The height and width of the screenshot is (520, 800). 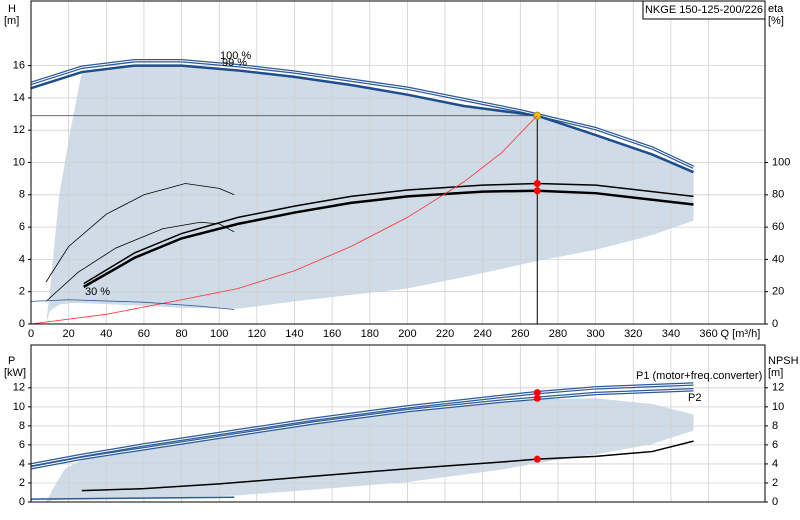 What do you see at coordinates (775, 373) in the screenshot?
I see `y2-axis-unit: [m]` at bounding box center [775, 373].